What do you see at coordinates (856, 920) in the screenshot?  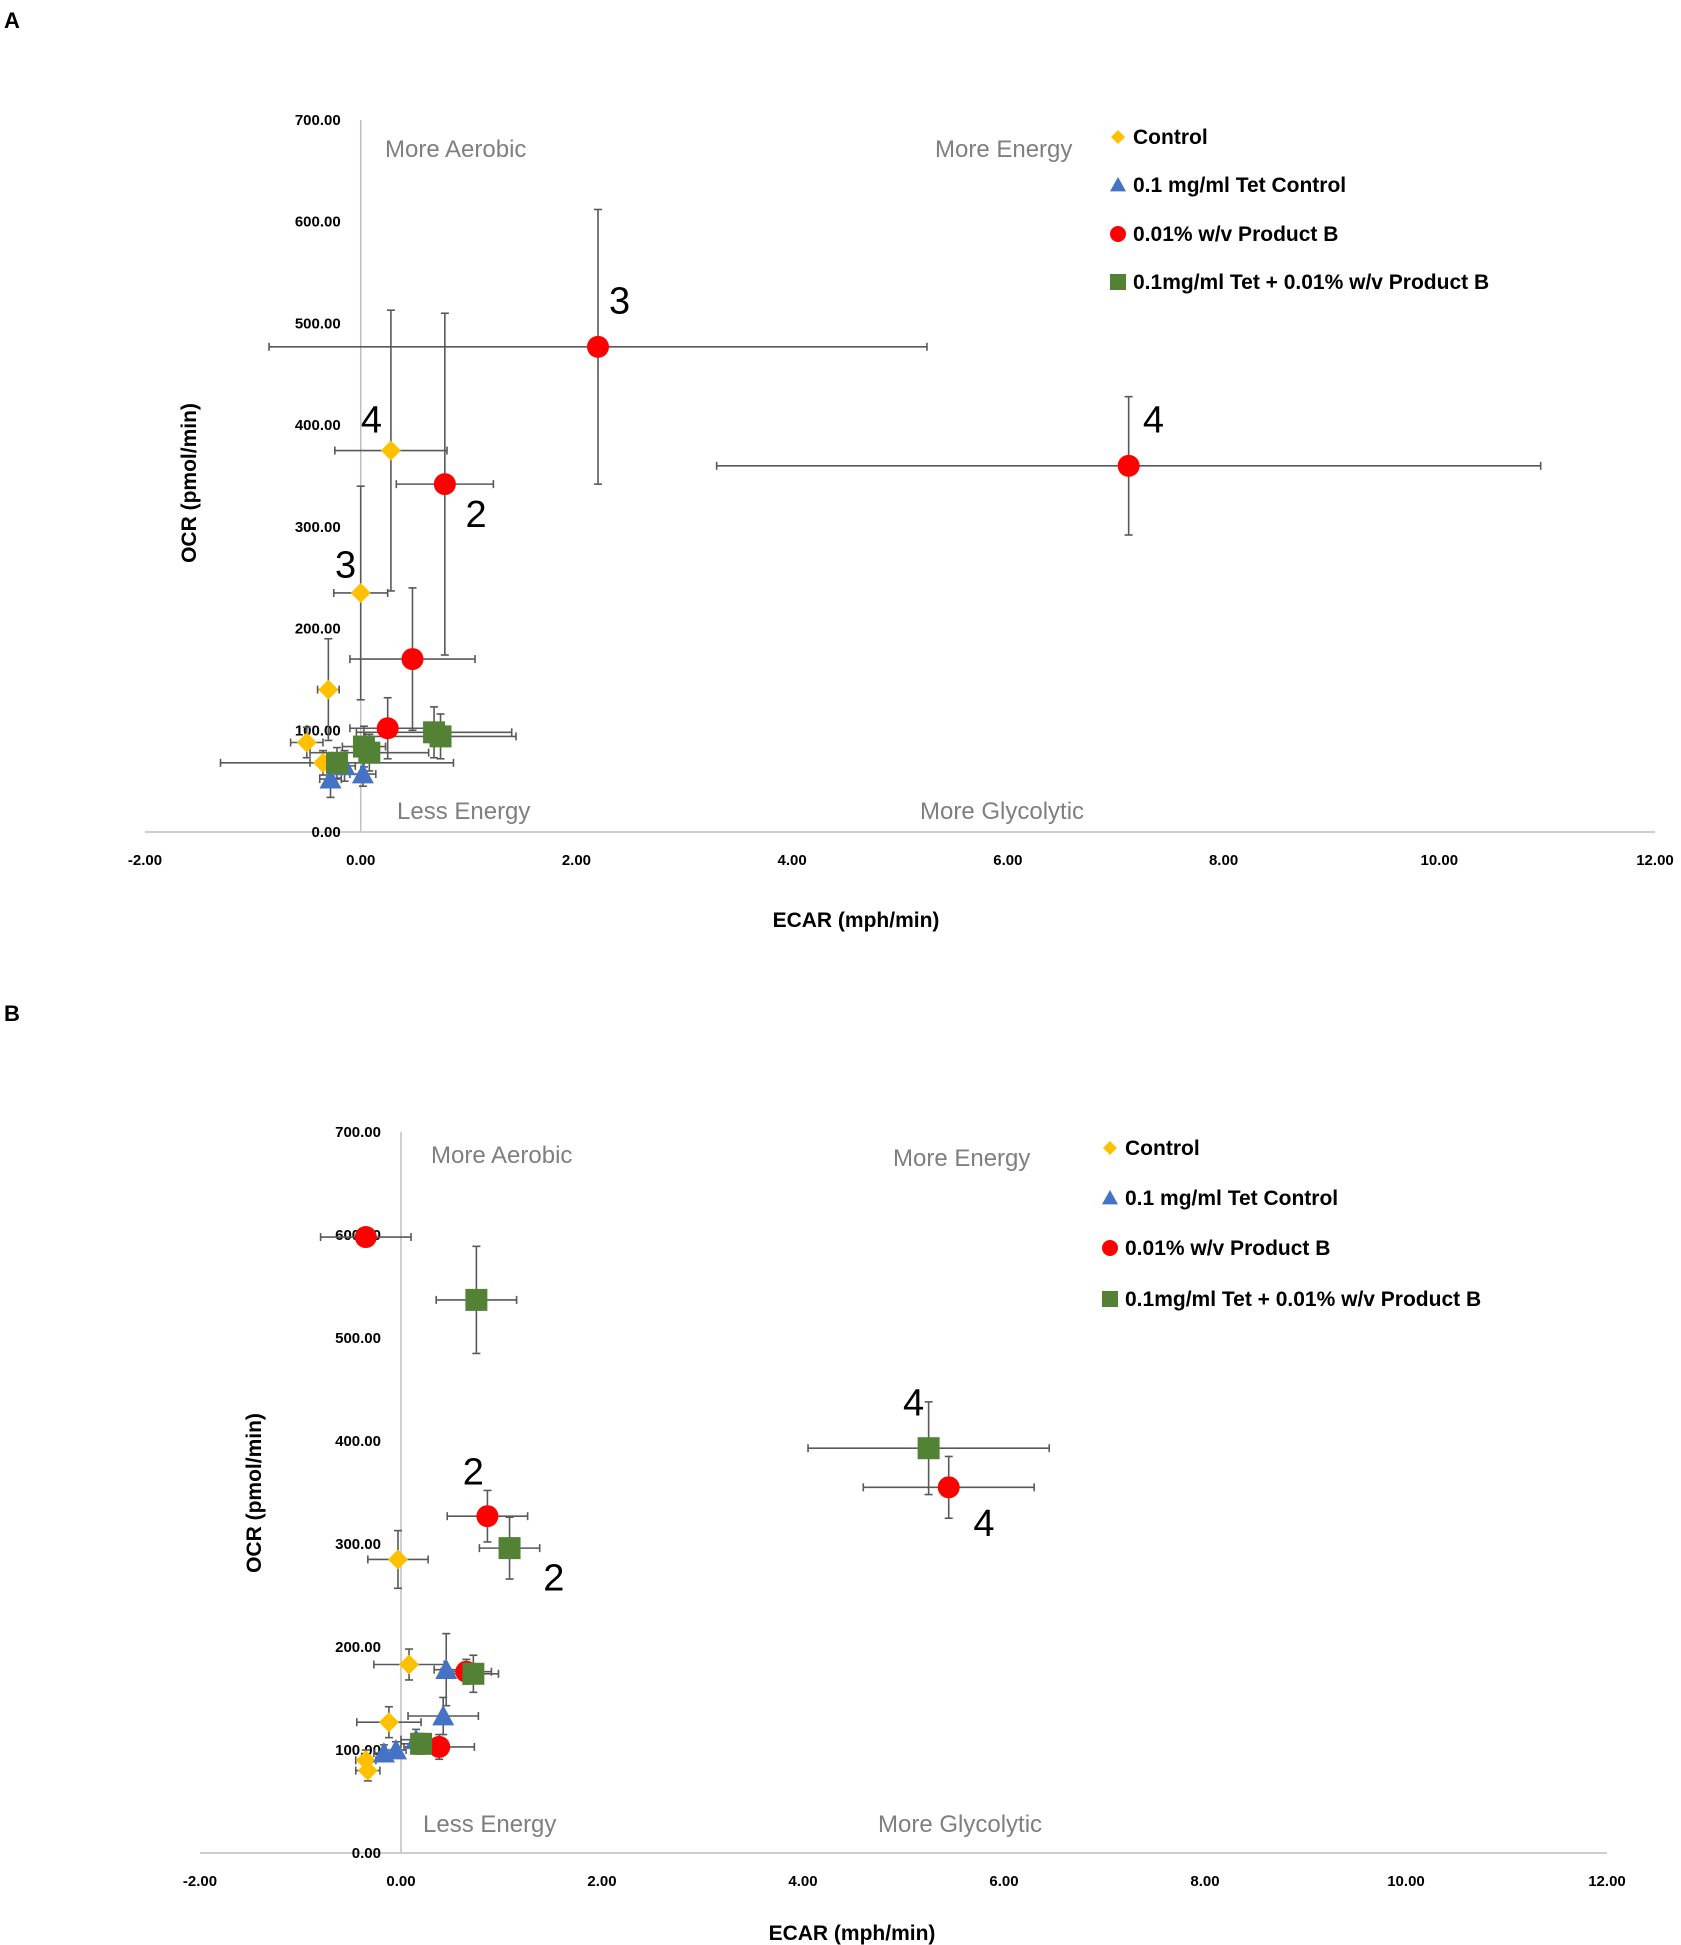 I see `panel-a-x-axis-title: ECAR (mph/min)` at bounding box center [856, 920].